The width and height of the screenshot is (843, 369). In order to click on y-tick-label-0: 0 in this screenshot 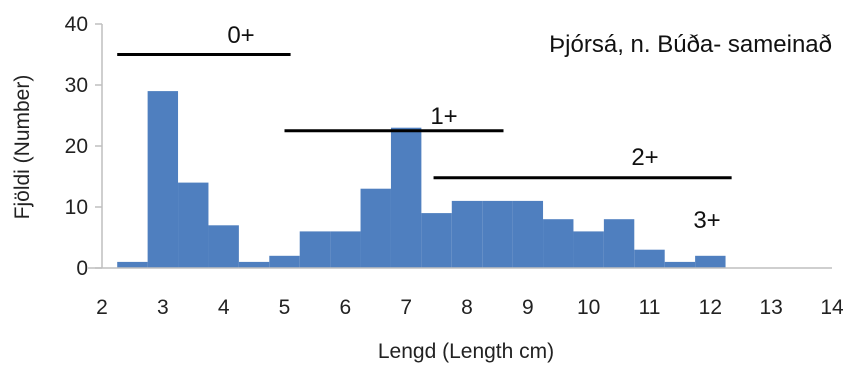, I will do `click(82, 268)`.